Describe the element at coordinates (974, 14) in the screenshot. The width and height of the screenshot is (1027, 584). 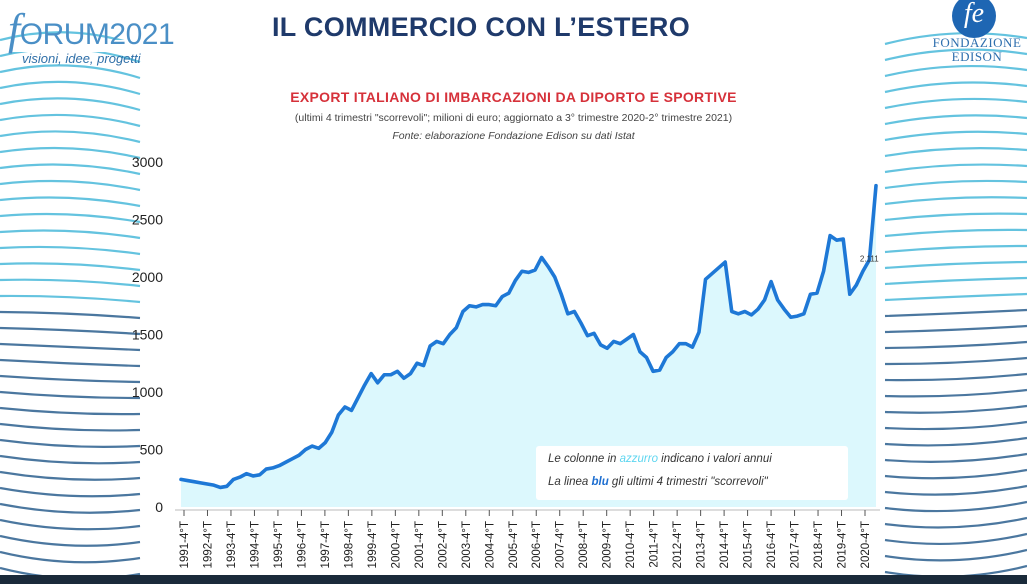
I see `foundation-monogram: fe` at that location.